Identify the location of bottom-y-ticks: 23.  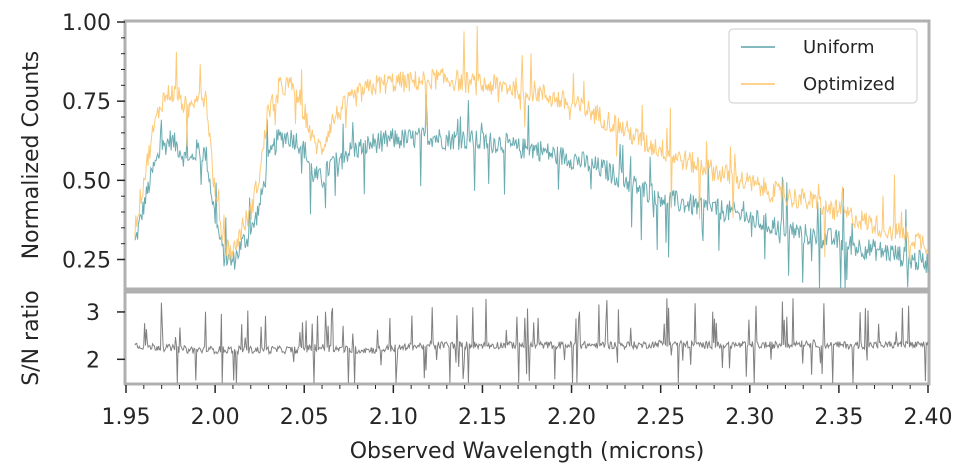
(105, 337).